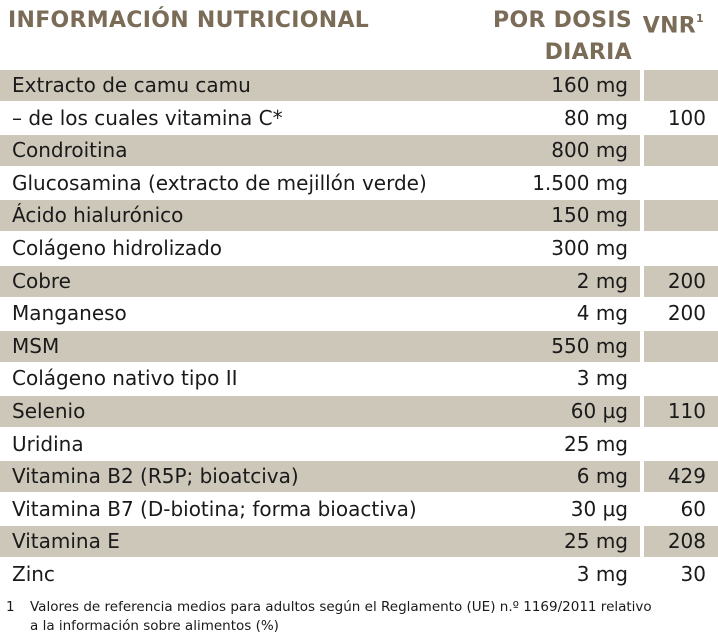  I want to click on nutrient-name: Colágeno nativo tipo II, so click(125, 378).